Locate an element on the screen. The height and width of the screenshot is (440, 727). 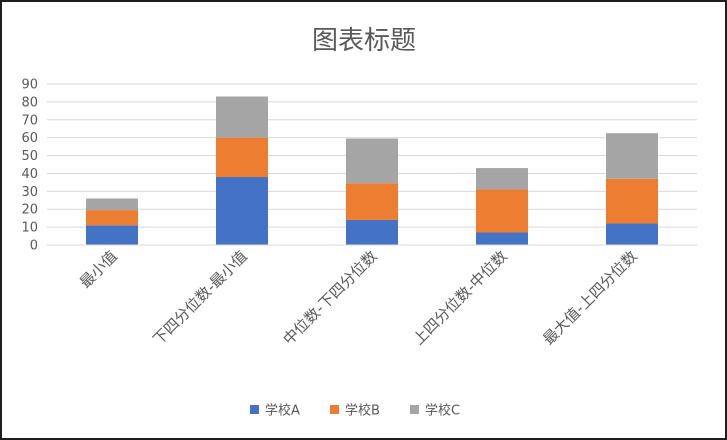
legend-label: 学校B is located at coordinates (362, 411).